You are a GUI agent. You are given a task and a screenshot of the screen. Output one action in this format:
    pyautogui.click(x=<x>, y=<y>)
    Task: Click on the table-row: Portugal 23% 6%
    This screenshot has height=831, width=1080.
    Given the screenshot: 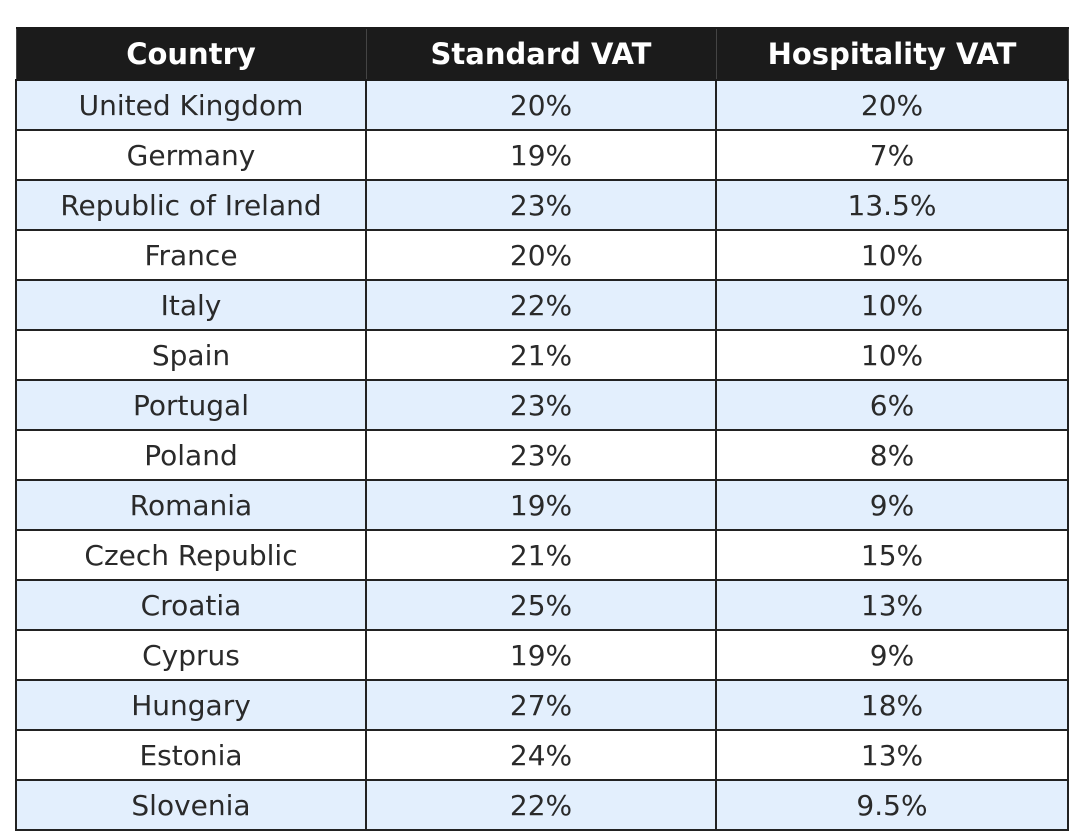 What is the action you would take?
    pyautogui.click(x=542, y=405)
    